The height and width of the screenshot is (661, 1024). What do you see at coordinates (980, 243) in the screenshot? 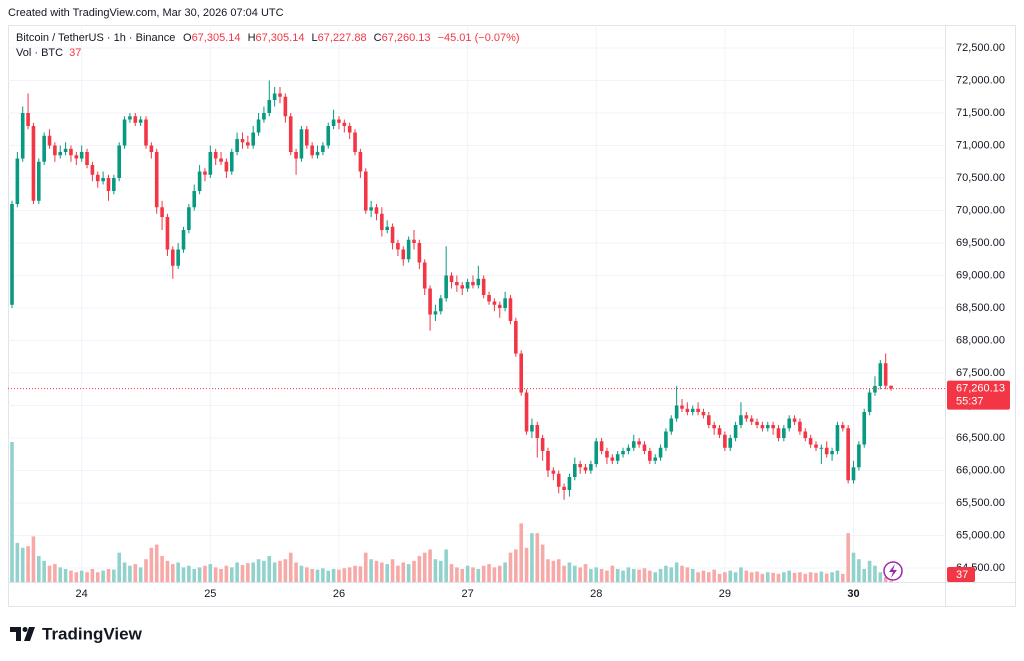
I see `y-tick-label: 69,500.00` at bounding box center [980, 243].